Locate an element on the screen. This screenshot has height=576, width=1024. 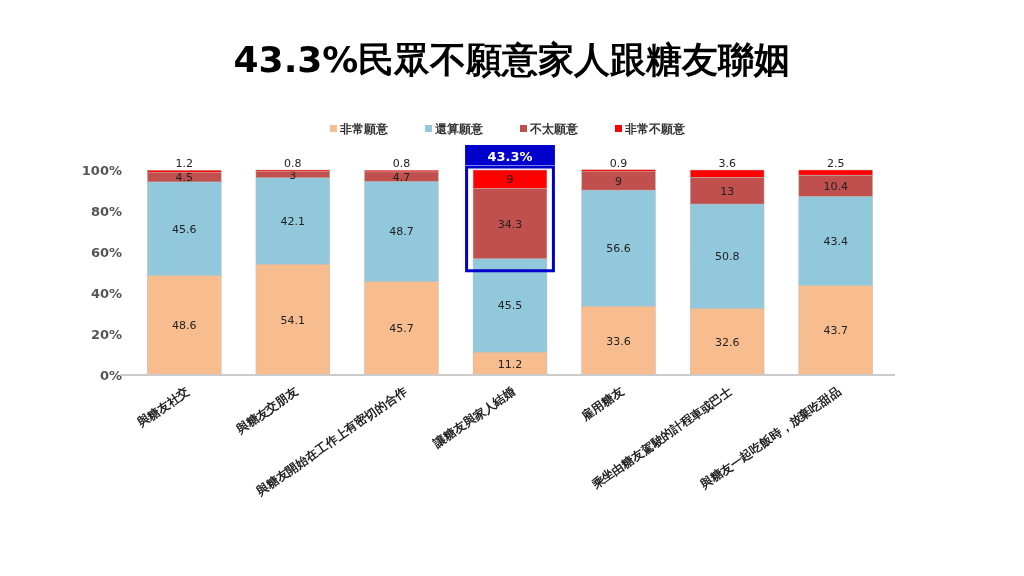
data-label: 43.7 is located at coordinates (835, 331).